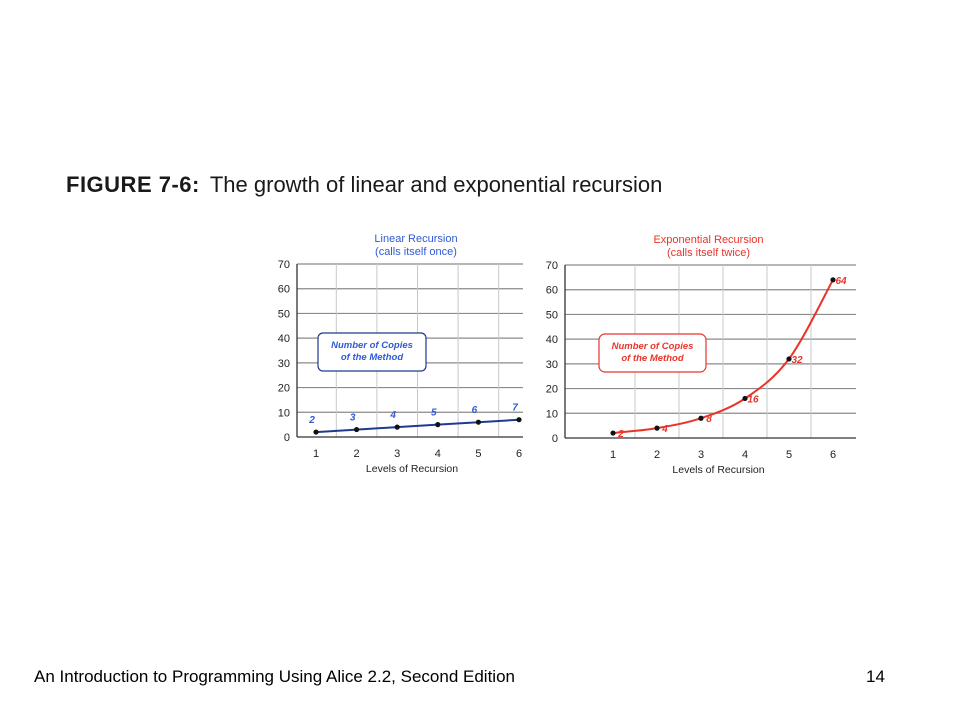 Image resolution: width=960 pixels, height=720 pixels. I want to click on data-label: 8, so click(709, 419).